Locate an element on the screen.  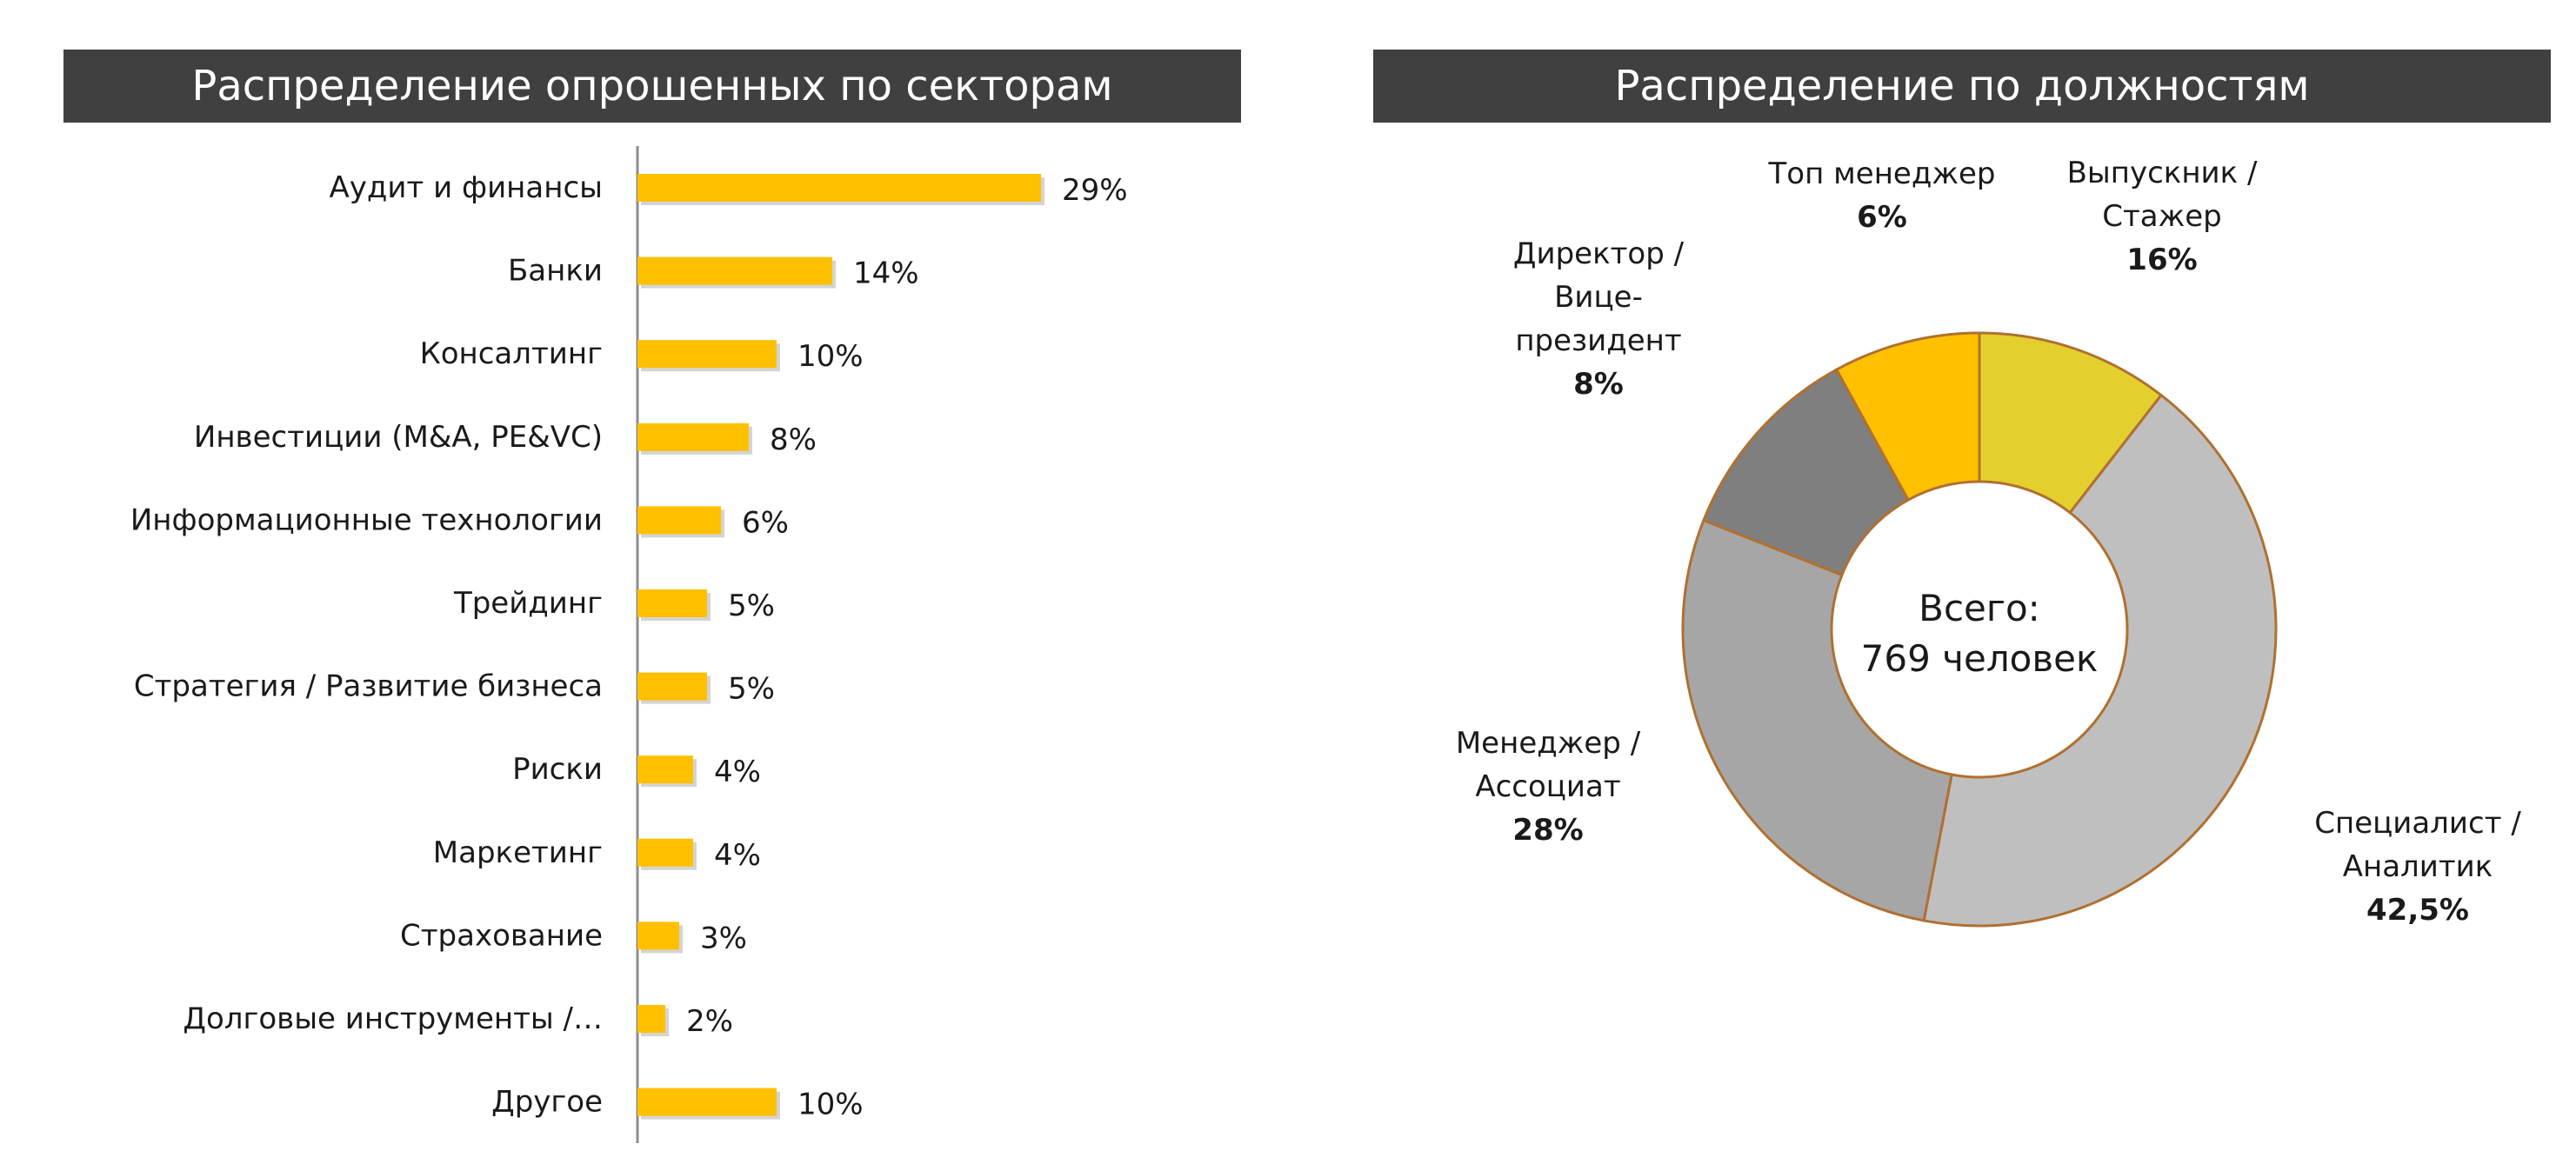
category-label: Трейдинг is located at coordinates (528, 603).